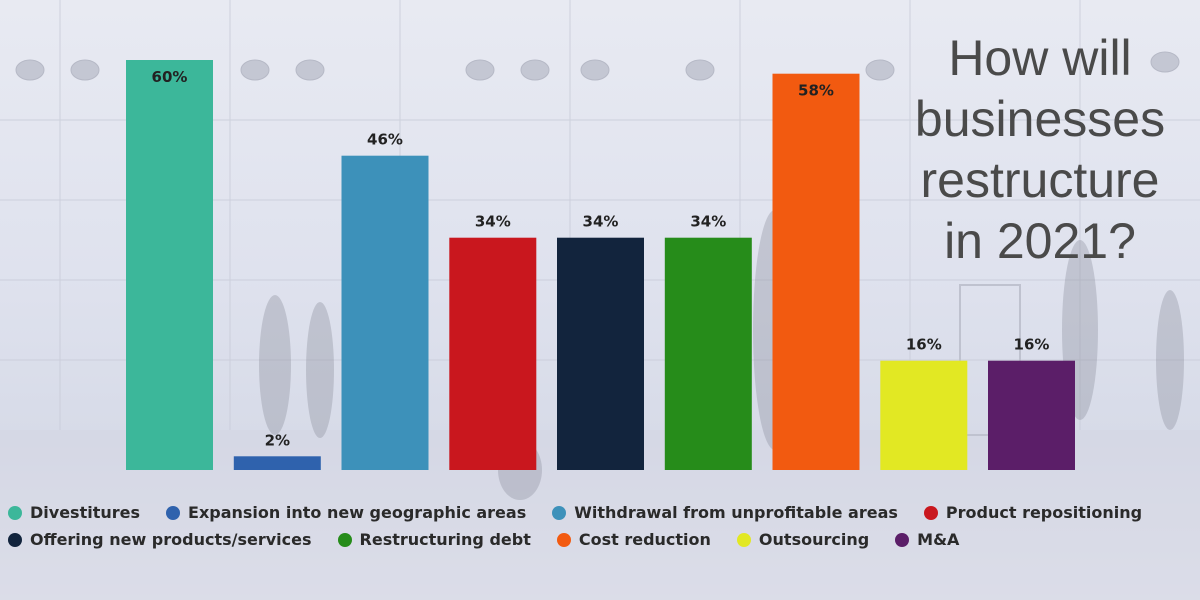 Image resolution: width=1200 pixels, height=600 pixels. What do you see at coordinates (357, 512) in the screenshot?
I see `legend-label: Expansion into new geographic areas` at bounding box center [357, 512].